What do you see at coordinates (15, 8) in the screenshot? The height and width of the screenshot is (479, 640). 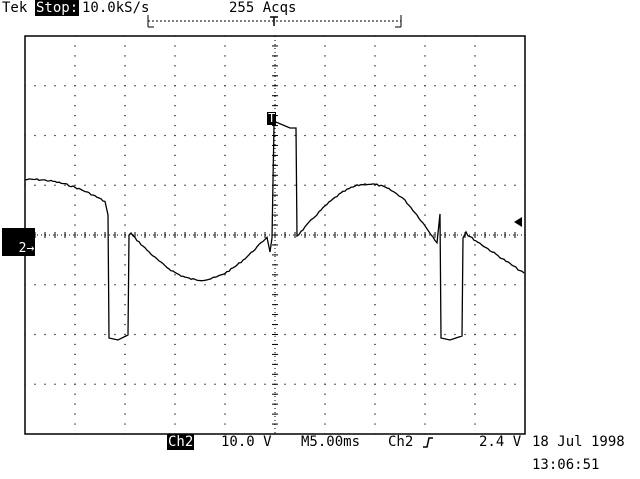 I see `brand-label: Tek` at bounding box center [15, 8].